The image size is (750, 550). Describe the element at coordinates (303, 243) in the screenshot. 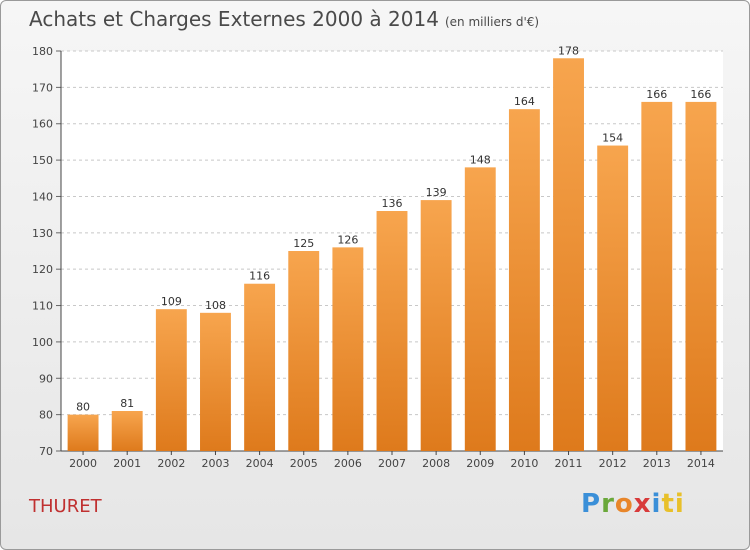

I see `data-label: 125` at that location.